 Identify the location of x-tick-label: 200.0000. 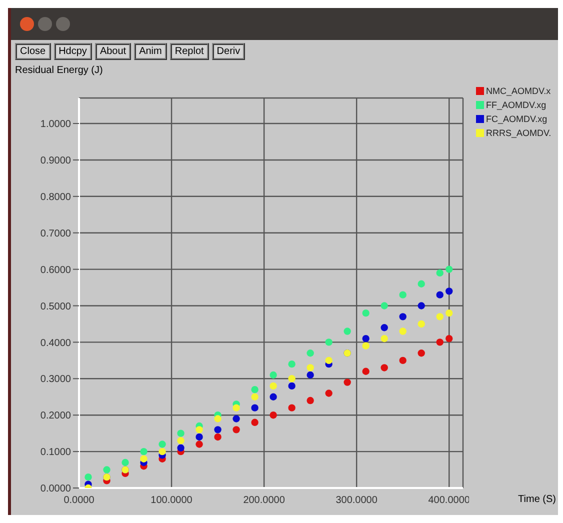
(264, 500).